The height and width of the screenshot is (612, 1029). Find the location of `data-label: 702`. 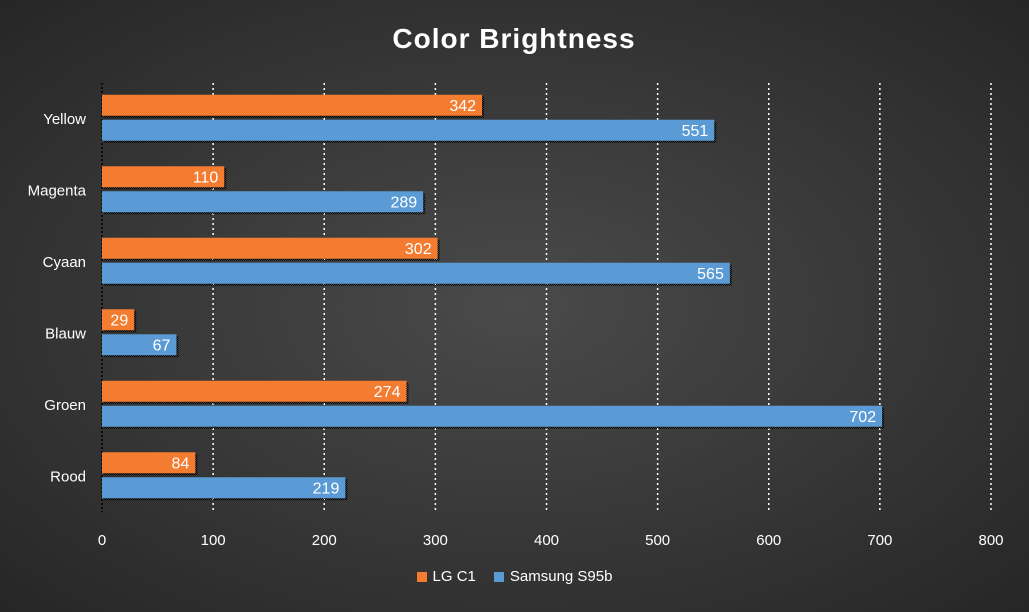

data-label: 702 is located at coordinates (862, 417).